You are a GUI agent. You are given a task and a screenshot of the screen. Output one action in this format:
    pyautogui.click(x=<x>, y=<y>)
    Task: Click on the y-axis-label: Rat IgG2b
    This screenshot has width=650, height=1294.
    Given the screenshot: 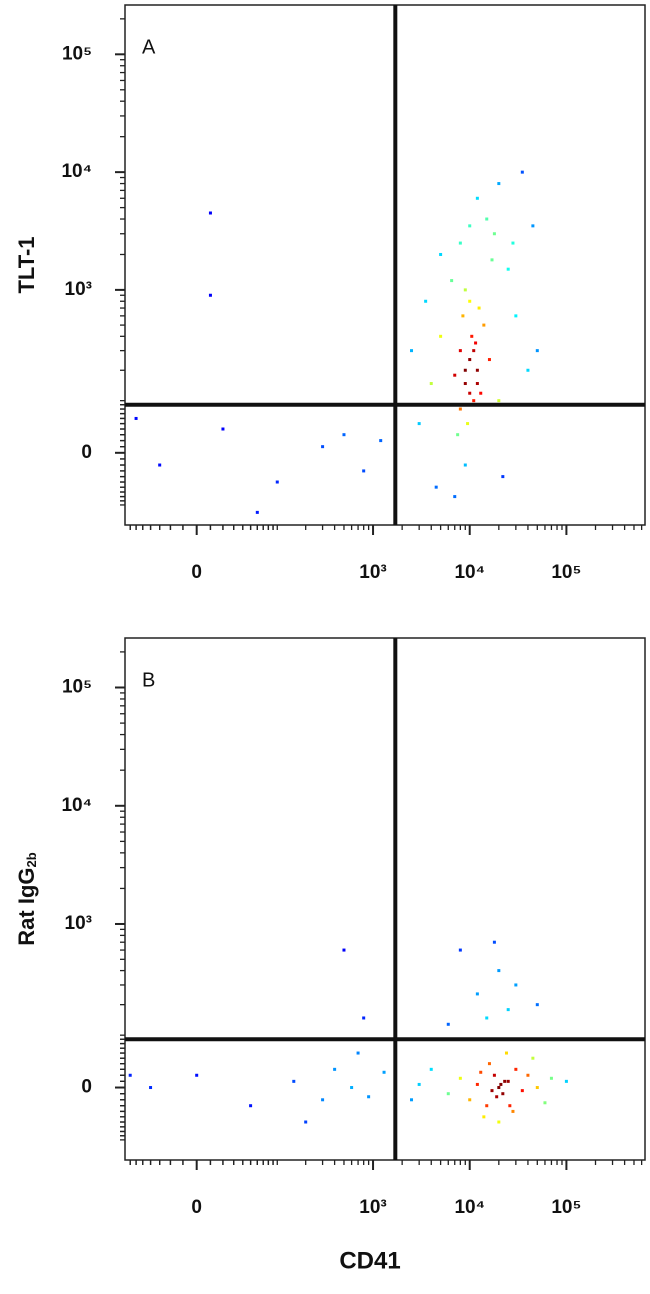 What is the action you would take?
    pyautogui.click(x=27, y=898)
    